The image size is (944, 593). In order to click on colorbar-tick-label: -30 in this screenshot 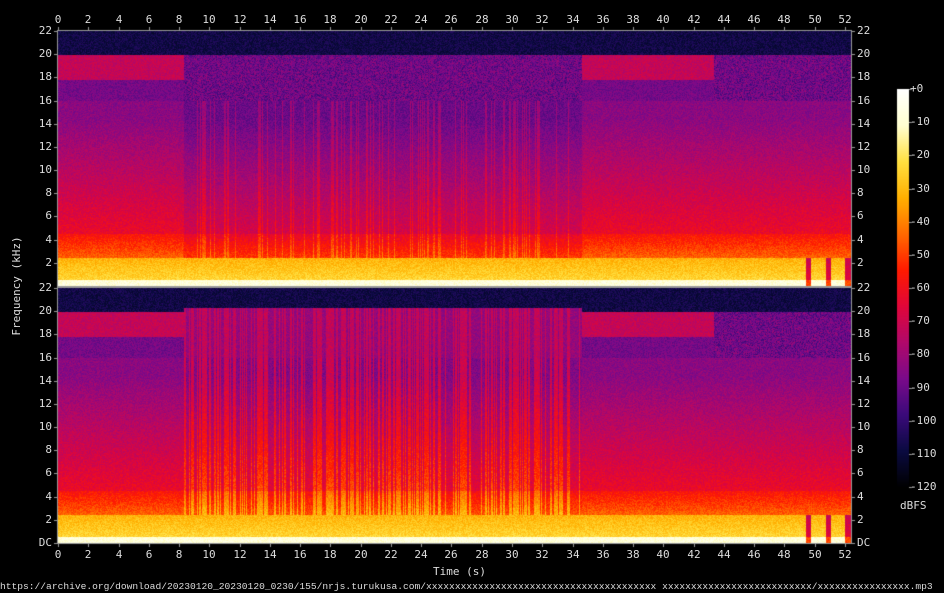, I will do `click(920, 188)`.